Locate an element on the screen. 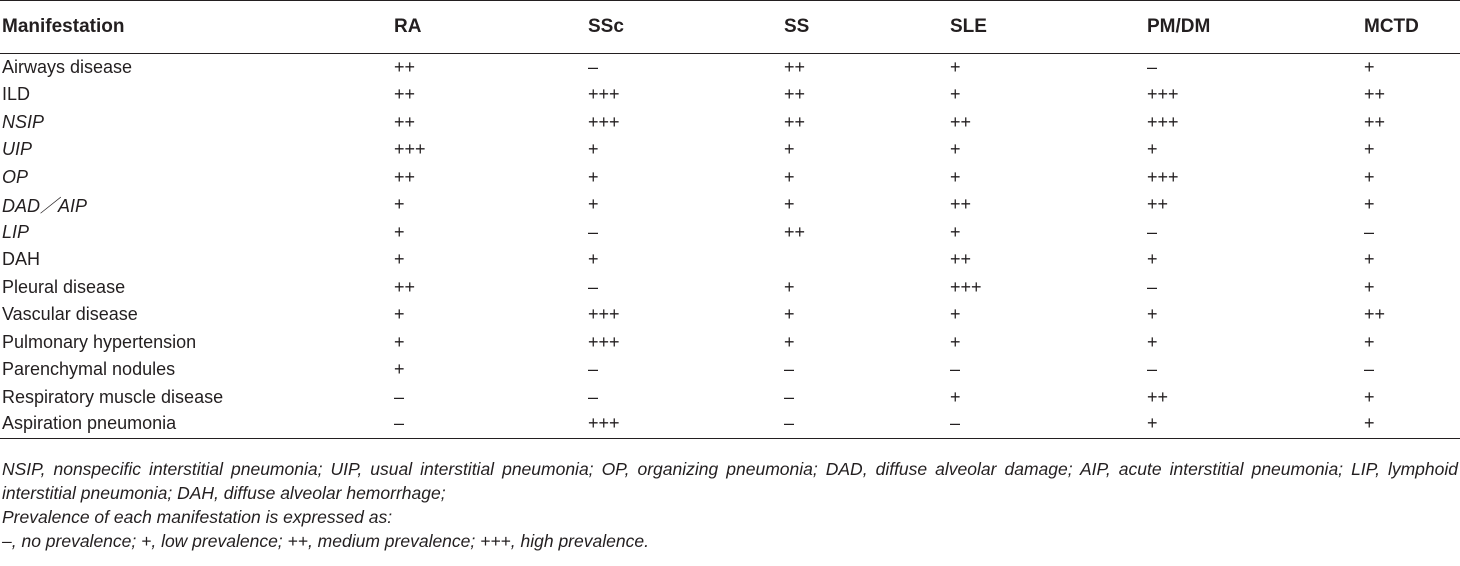  header-pm-dm: PM/DM is located at coordinates (1255, 27).